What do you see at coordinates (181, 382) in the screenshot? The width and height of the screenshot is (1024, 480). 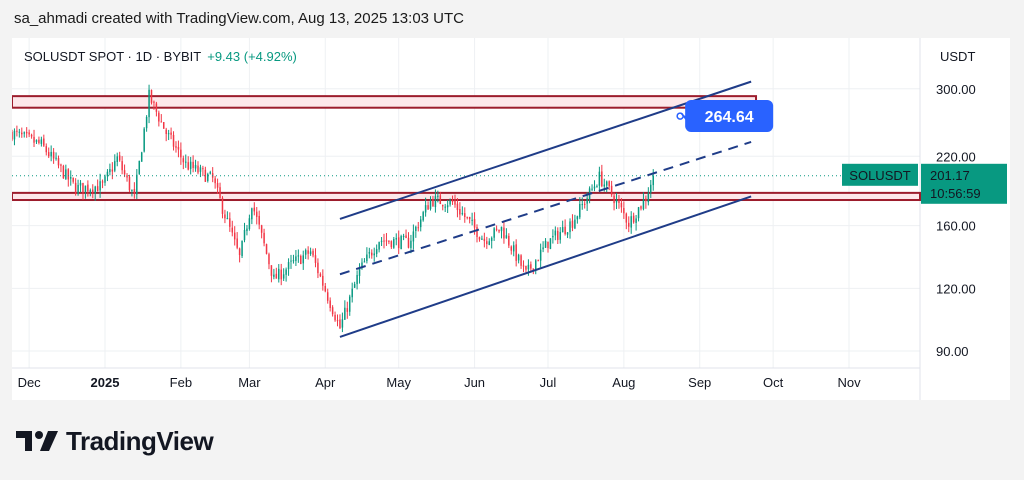 I see `time-axis-label: Feb` at bounding box center [181, 382].